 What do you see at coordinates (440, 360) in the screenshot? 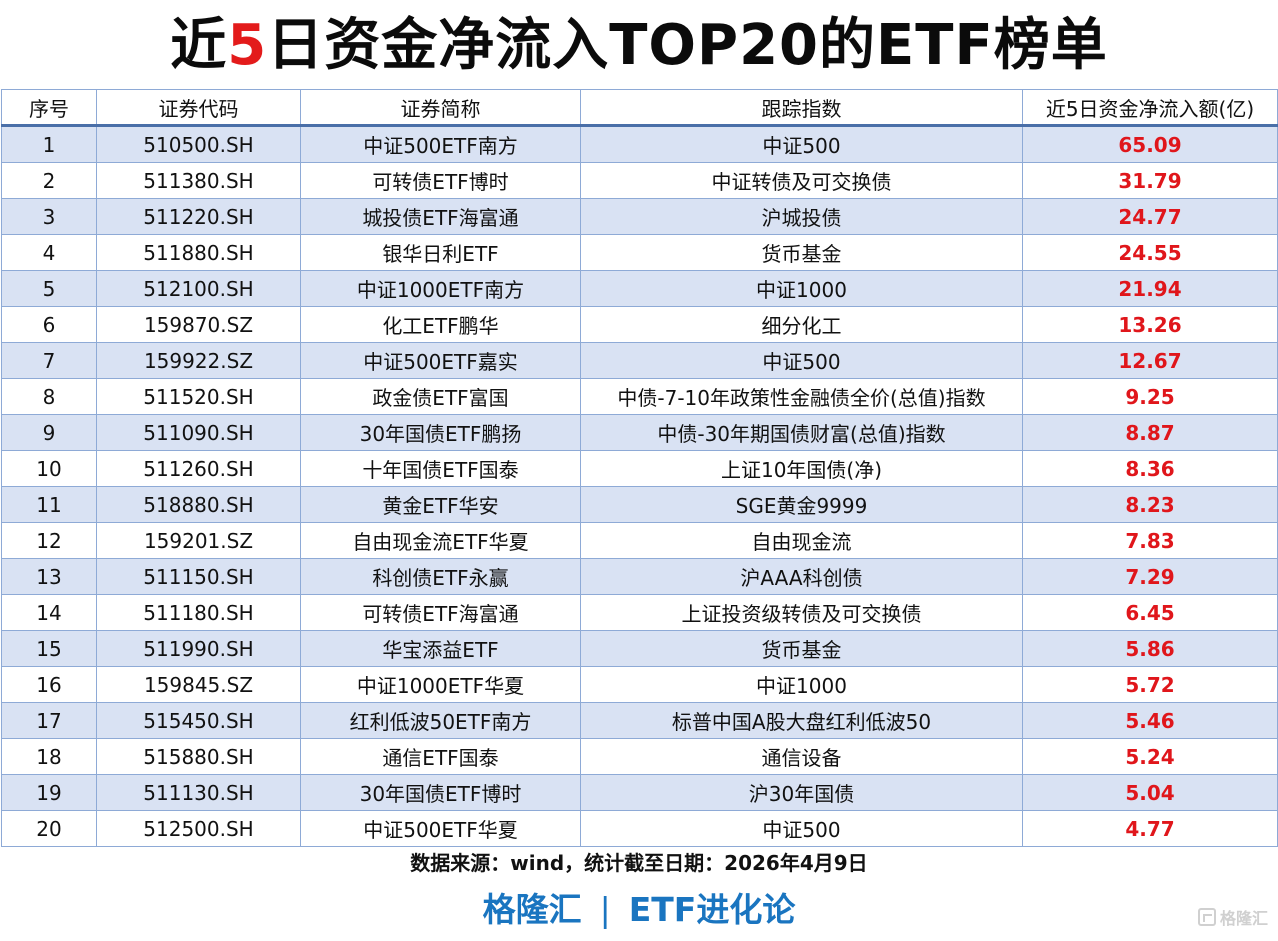
I see `name-cell: 中证500ETF嘉实` at bounding box center [440, 360].